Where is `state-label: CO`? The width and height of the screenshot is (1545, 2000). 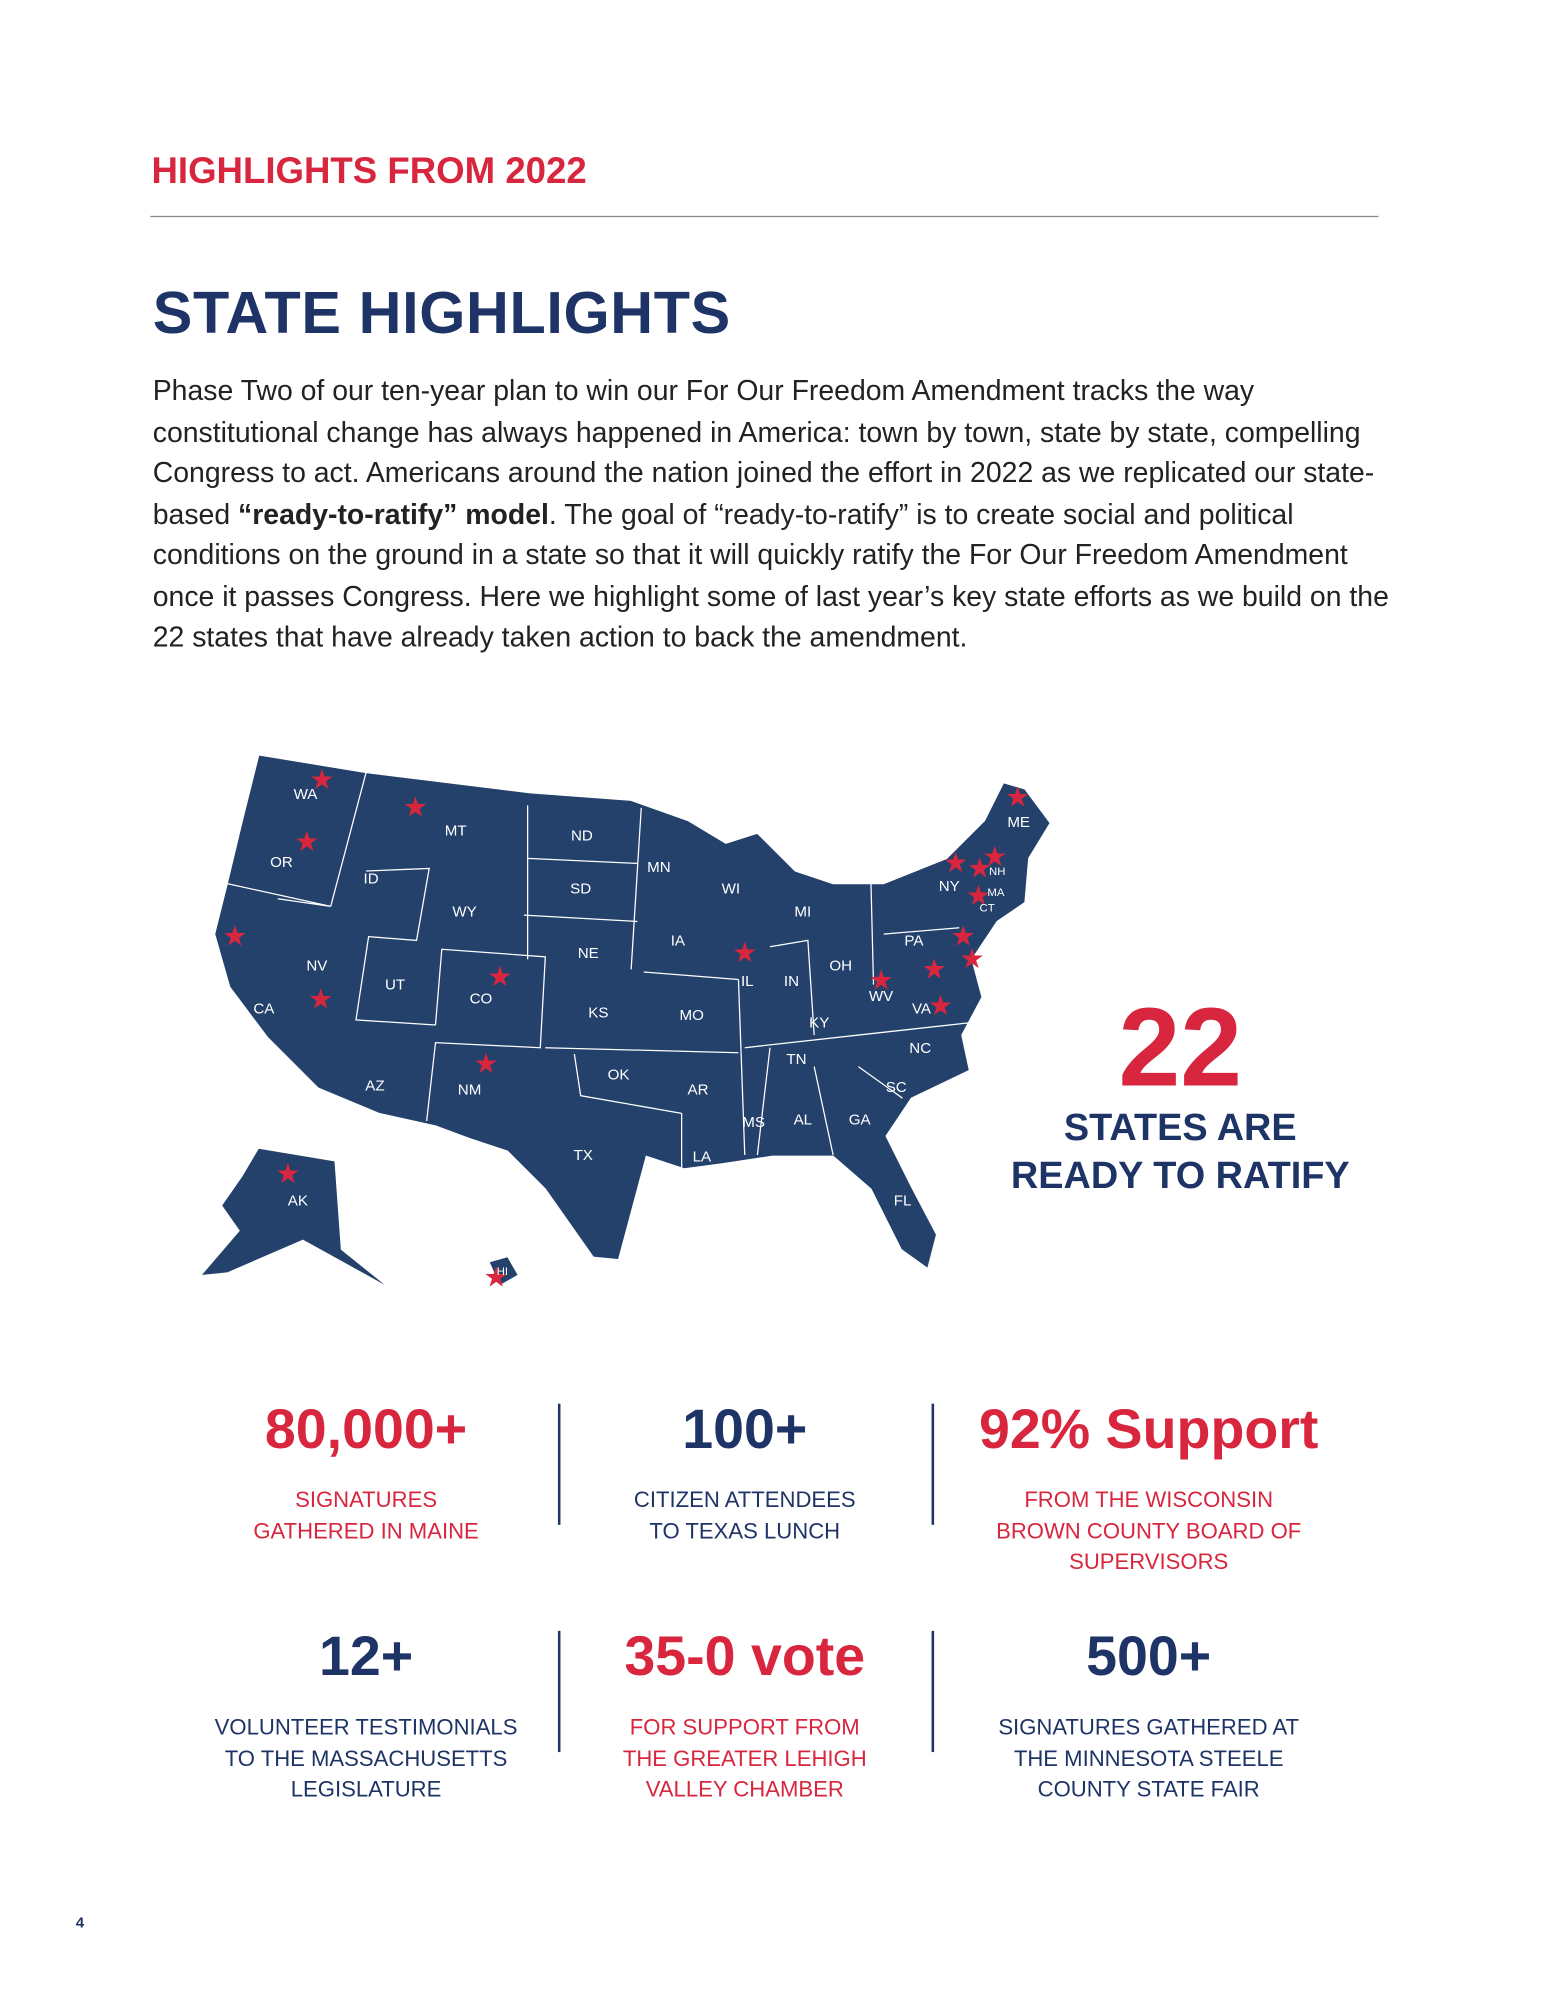
state-label: CO is located at coordinates (481, 999).